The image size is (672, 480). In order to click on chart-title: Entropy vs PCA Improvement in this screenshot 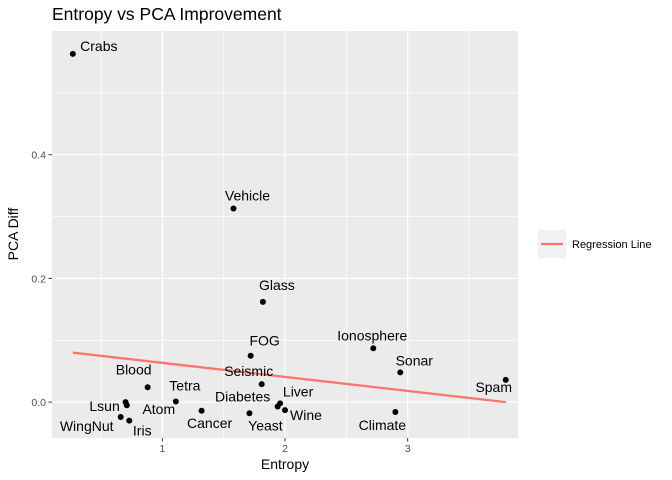, I will do `click(167, 14)`.